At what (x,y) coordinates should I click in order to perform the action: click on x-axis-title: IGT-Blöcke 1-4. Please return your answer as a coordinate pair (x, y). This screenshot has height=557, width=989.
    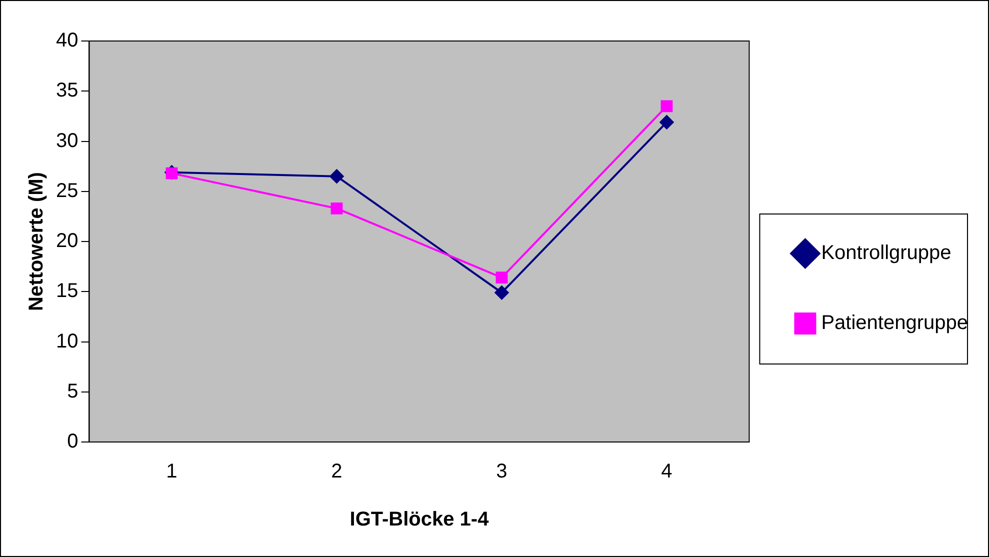
    Looking at the image, I should click on (420, 519).